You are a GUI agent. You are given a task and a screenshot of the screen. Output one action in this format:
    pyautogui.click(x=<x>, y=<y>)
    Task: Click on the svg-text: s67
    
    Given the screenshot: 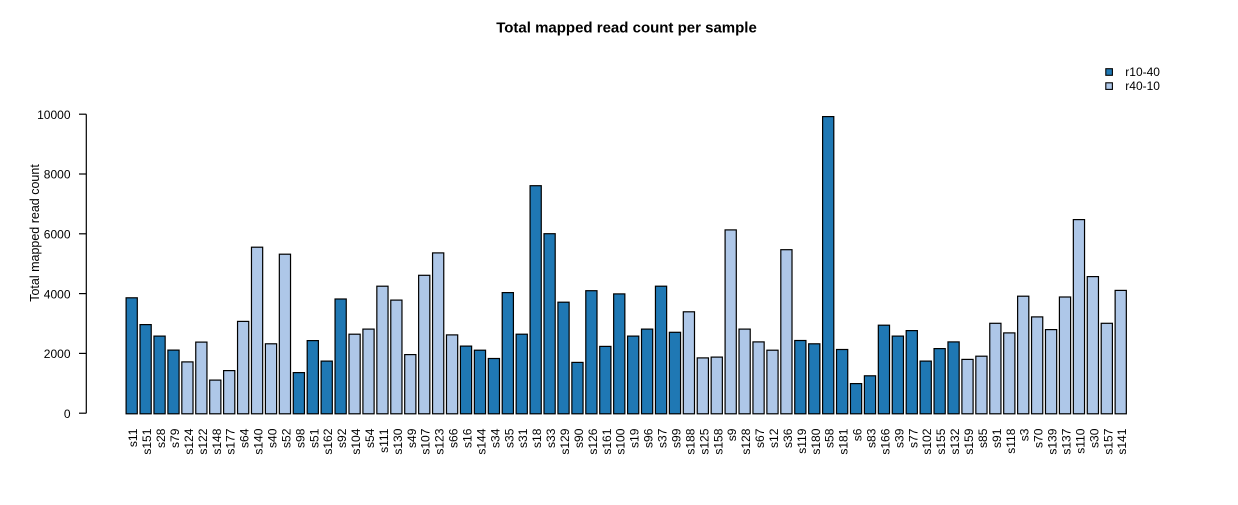 What is the action you would take?
    pyautogui.click(x=760, y=438)
    